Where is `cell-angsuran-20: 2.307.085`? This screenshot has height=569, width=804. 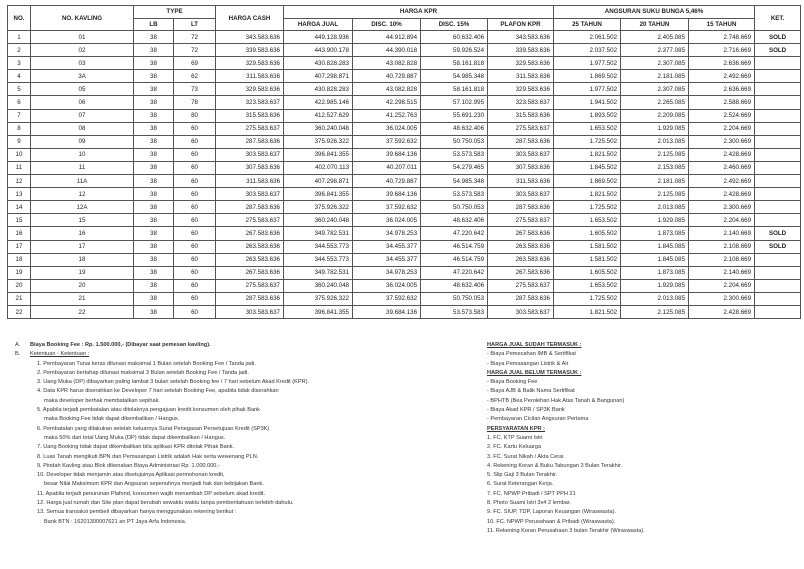 cell-angsuran-20: 2.307.085 is located at coordinates (655, 63).